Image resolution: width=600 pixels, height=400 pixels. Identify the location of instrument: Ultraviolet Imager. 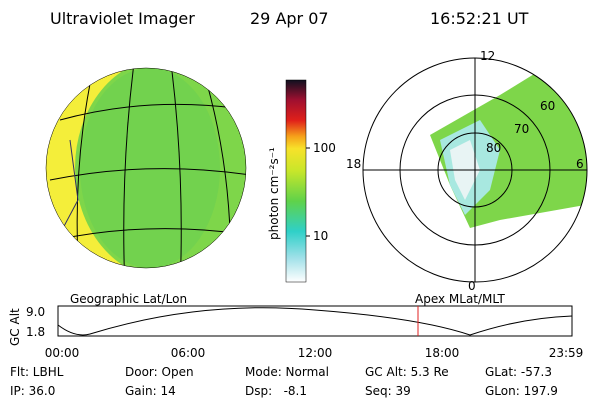
(122, 18).